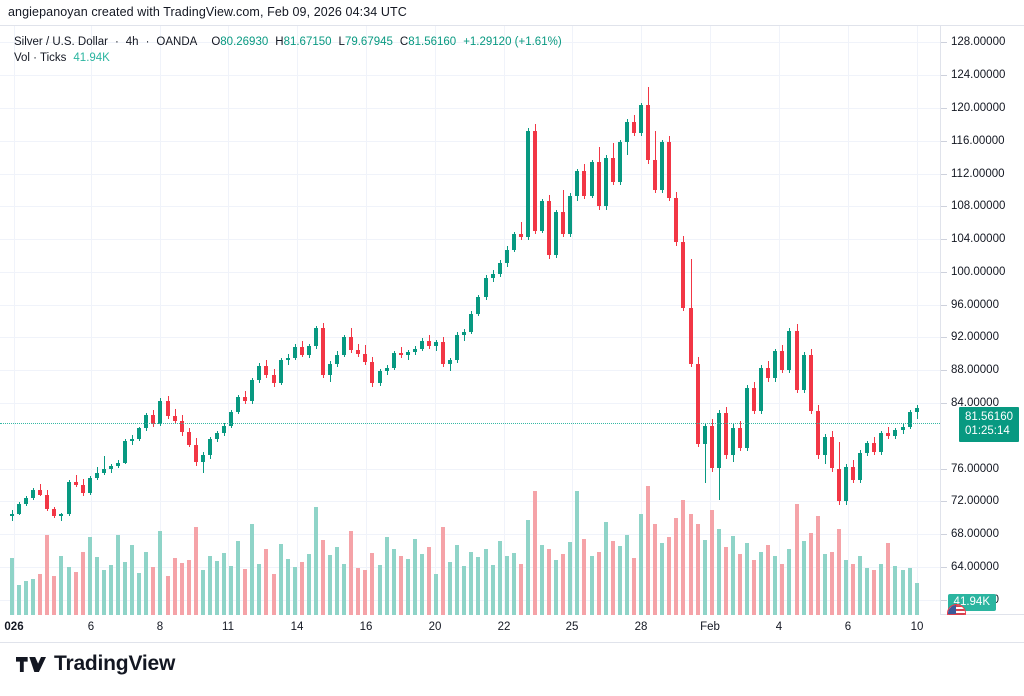 The width and height of the screenshot is (1024, 696). What do you see at coordinates (288, 58) in the screenshot?
I see `legend-volume-row: Vol · Ticks 41.94K` at bounding box center [288, 58].